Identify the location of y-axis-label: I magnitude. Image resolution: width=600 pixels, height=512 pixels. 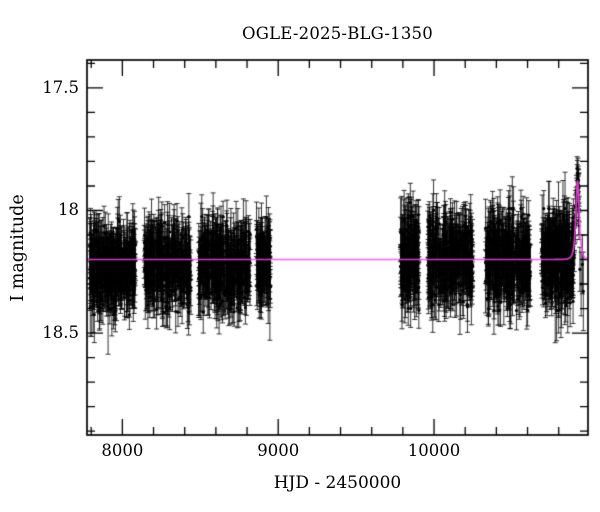
(18, 248).